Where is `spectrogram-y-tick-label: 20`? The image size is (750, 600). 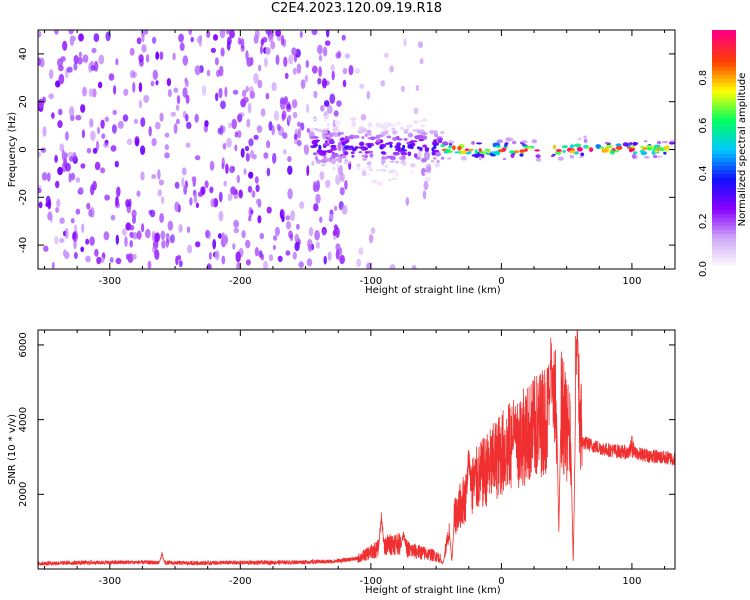 spectrogram-y-tick-label: 20 is located at coordinates (23, 101).